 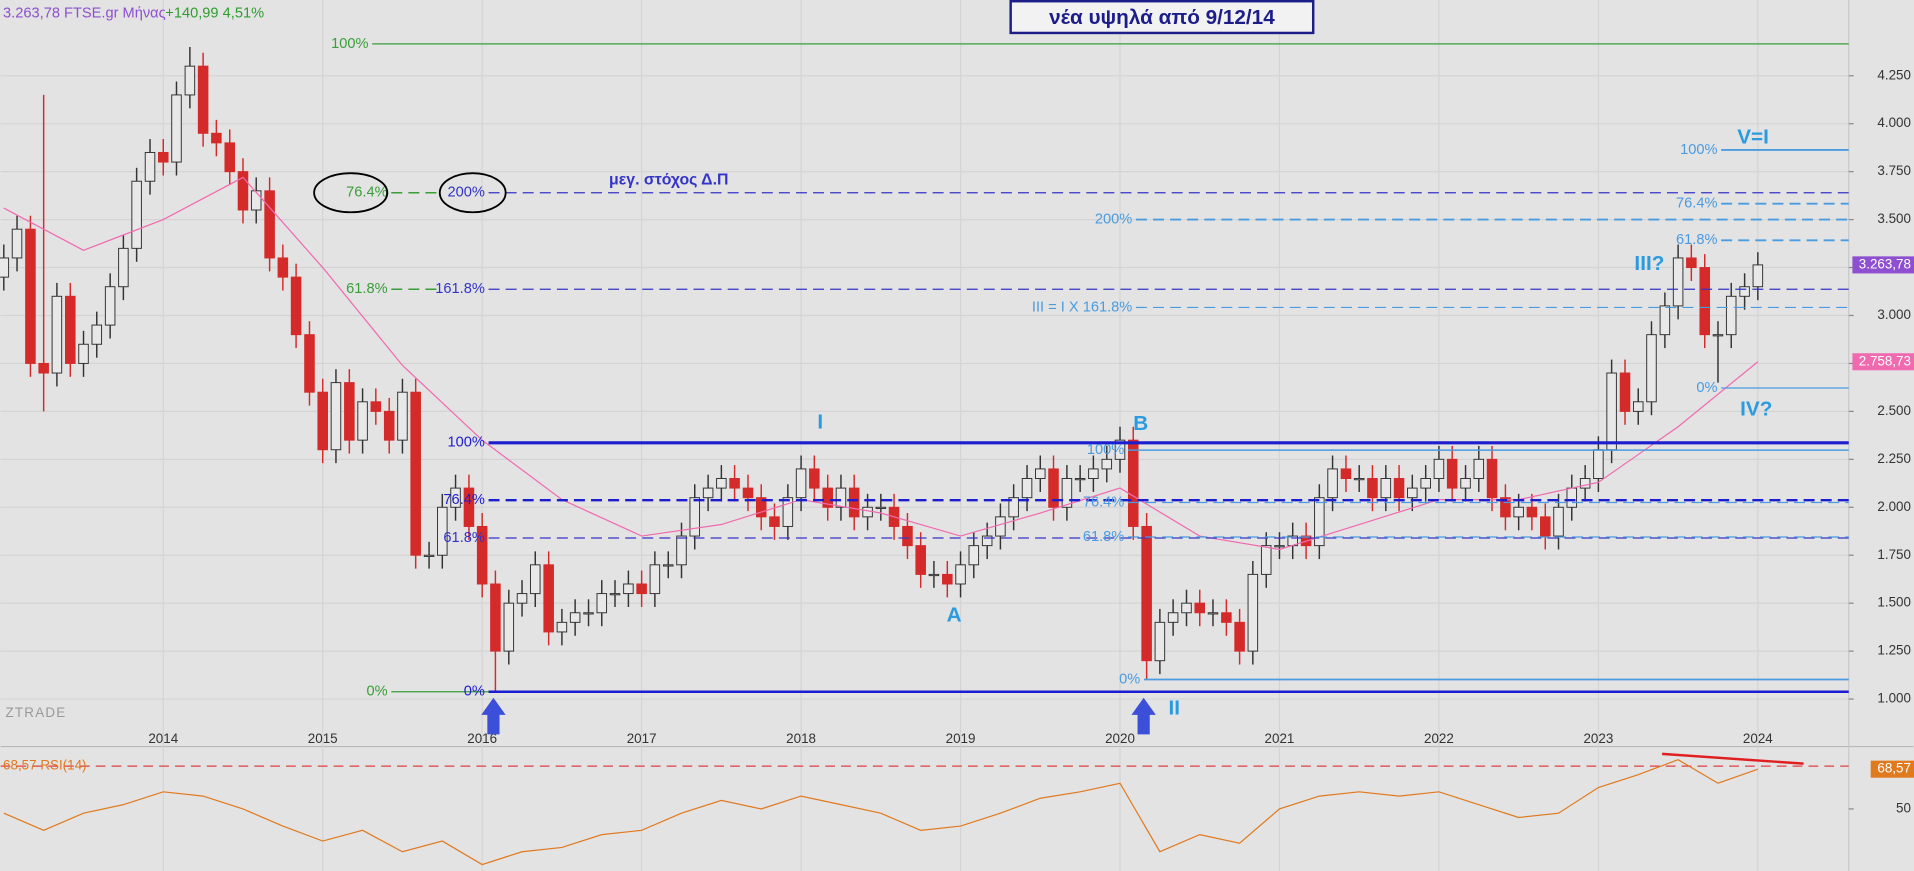 I want to click on y-tick-label: 3.750, so click(x=1894, y=170).